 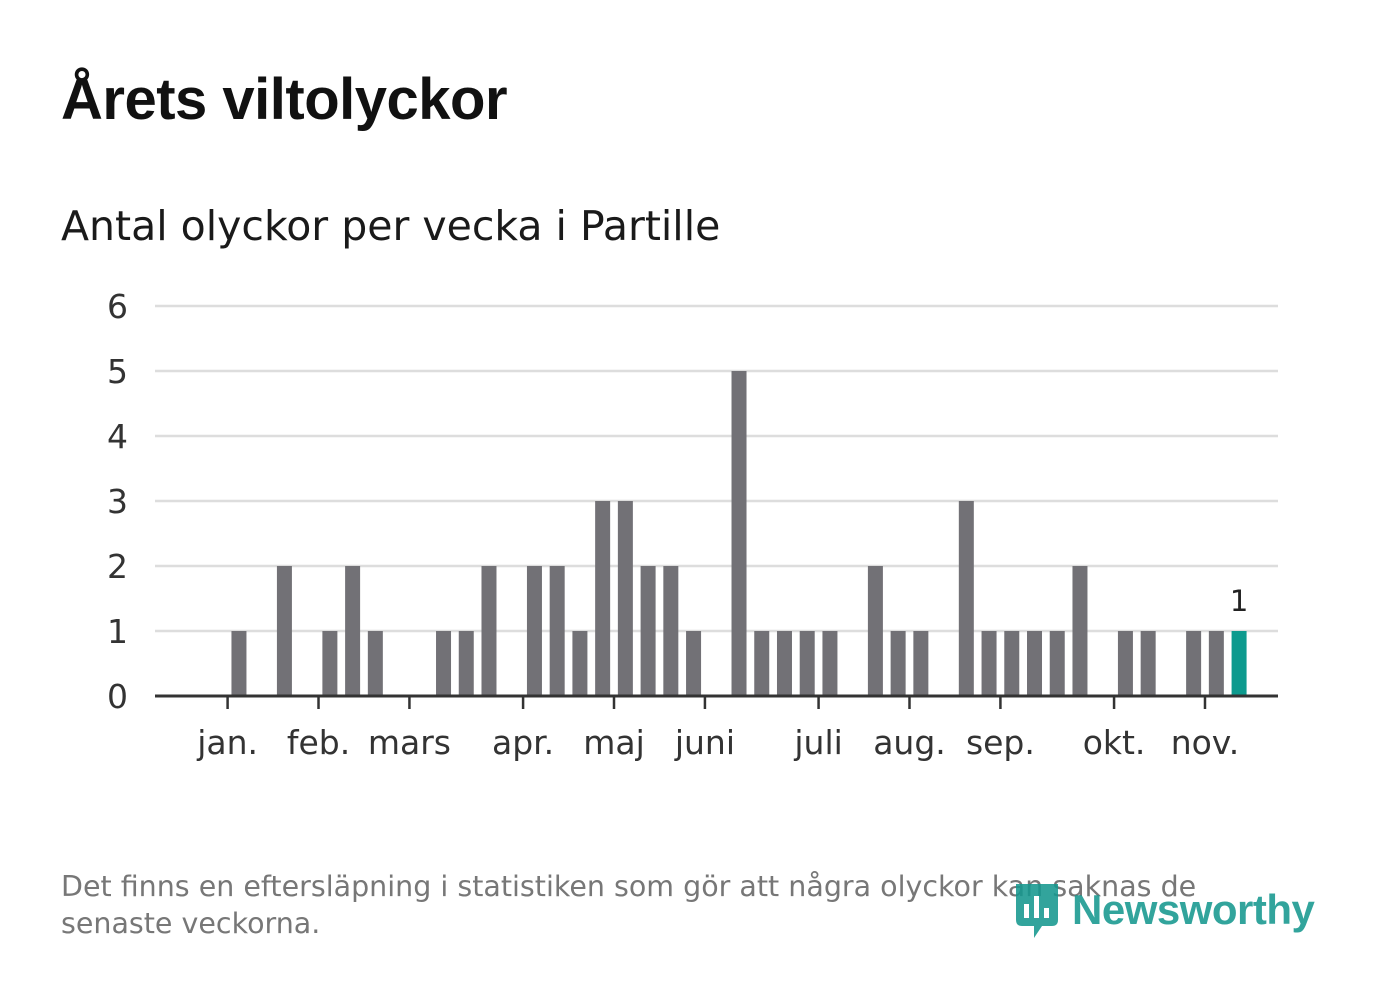 I want to click on y-tick-label: 4, so click(x=117, y=436).